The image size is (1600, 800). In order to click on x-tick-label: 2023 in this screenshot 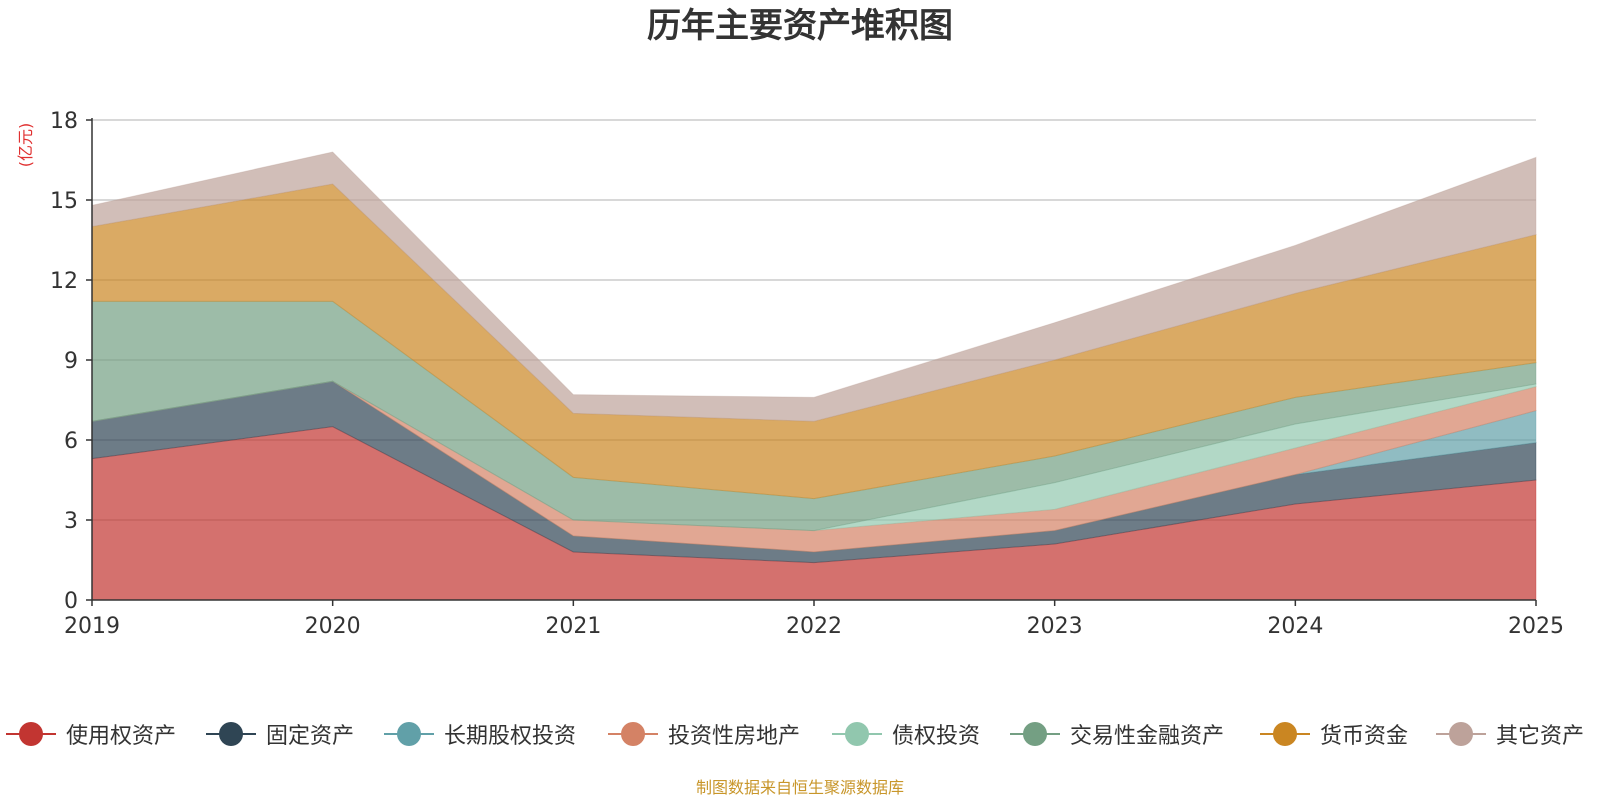, I will do `click(1055, 626)`.